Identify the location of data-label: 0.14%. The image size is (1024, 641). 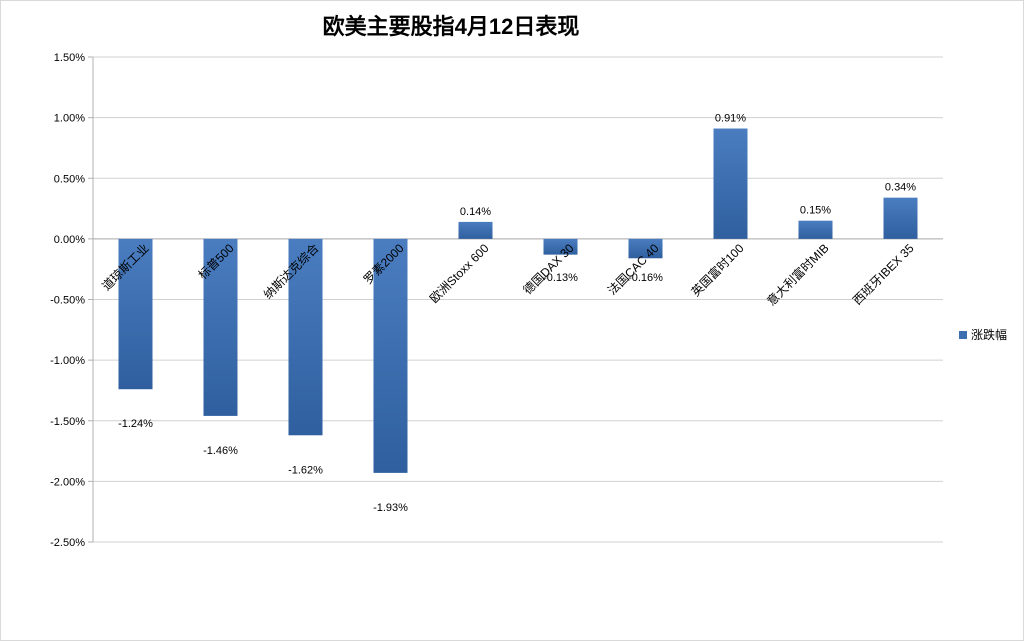
(475, 212).